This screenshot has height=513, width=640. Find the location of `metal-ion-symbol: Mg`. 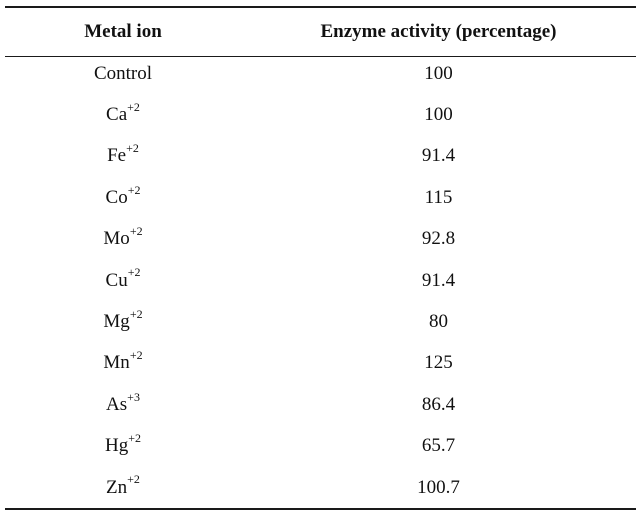

metal-ion-symbol: Mg is located at coordinates (116, 322).